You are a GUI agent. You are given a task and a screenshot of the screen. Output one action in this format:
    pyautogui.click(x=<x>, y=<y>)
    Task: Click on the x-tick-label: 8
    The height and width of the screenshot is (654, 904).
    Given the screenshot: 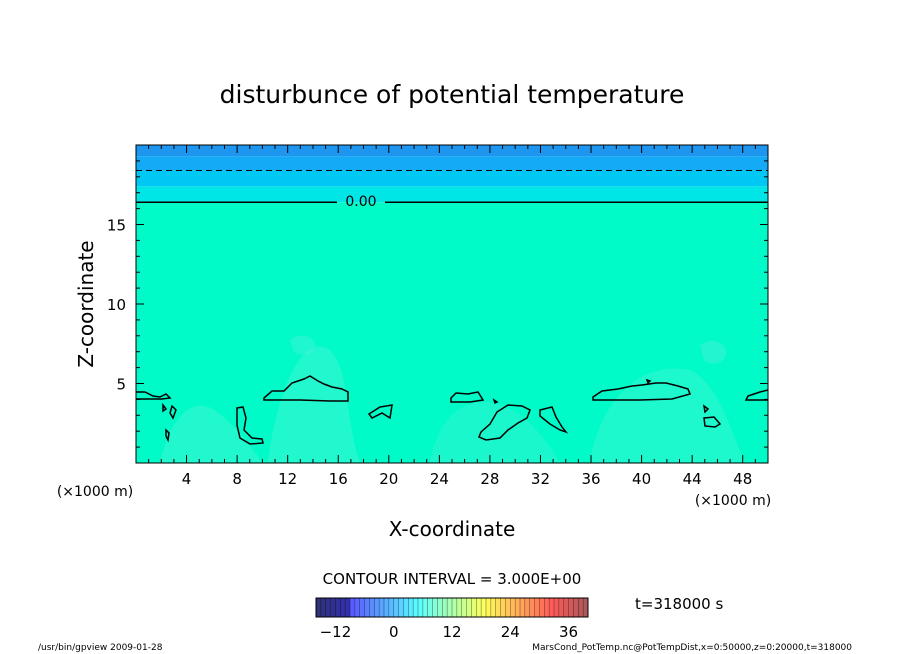 What is the action you would take?
    pyautogui.click(x=237, y=479)
    